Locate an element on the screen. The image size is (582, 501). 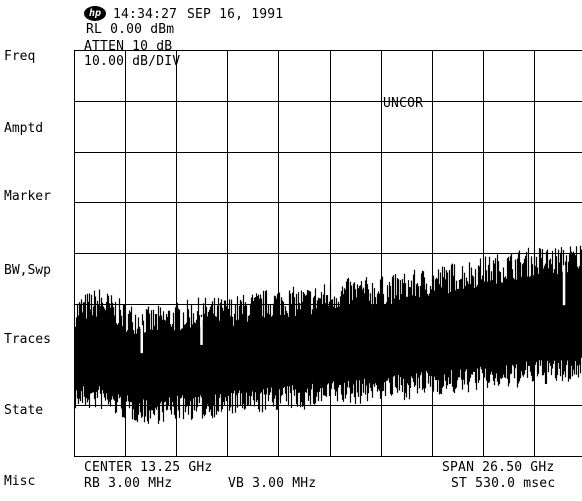
clock-time: 14:34:27 is located at coordinates (145, 14).